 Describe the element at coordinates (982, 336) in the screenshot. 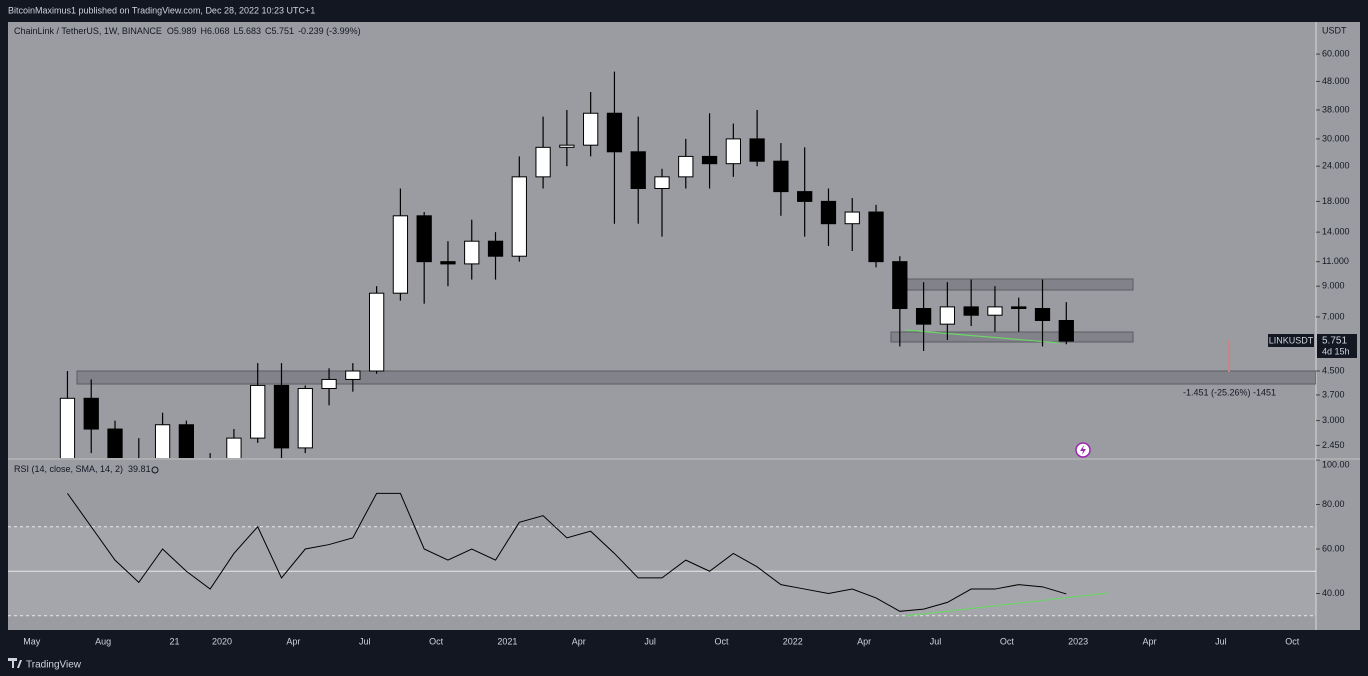

I see `trend-line` at that location.